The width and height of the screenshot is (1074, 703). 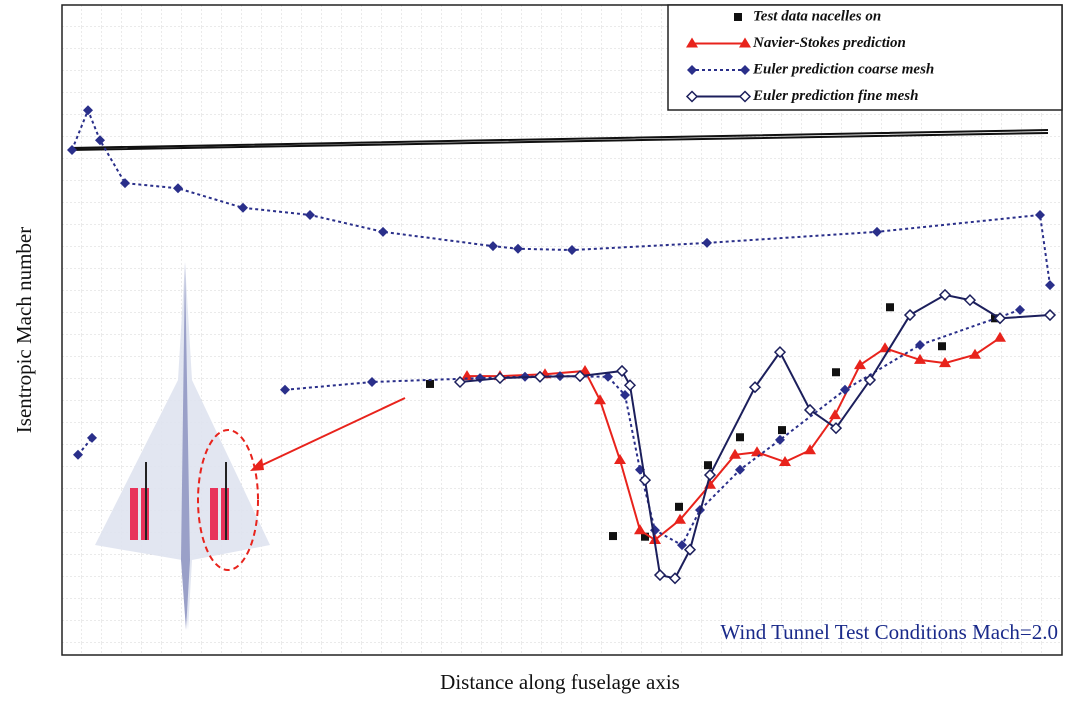 I want to click on annotation: Wind Tunnel Test Conditions Mach=2.0, so click(x=889, y=632).